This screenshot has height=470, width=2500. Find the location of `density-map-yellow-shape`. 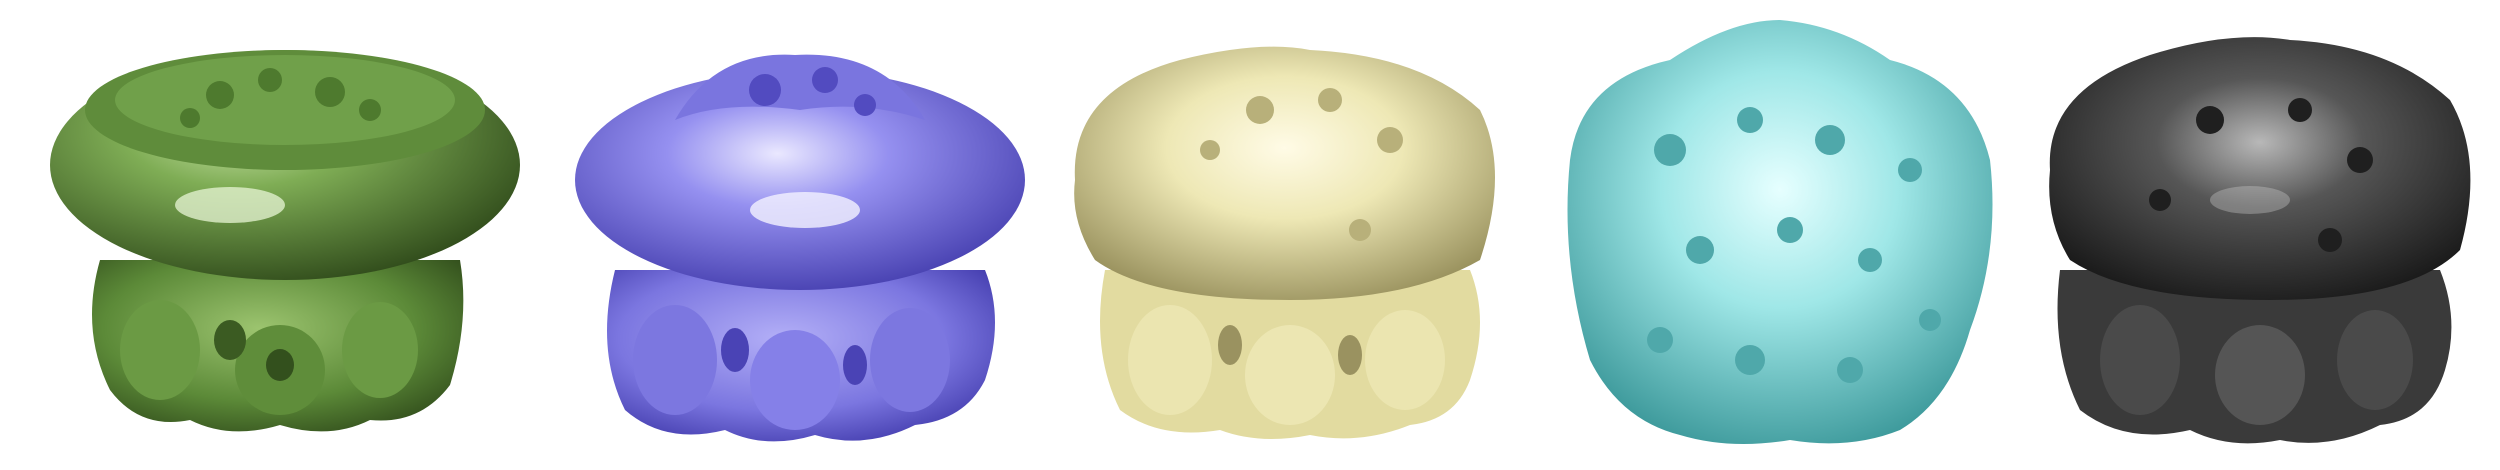

density-map-yellow-shape is located at coordinates (1284, 242).